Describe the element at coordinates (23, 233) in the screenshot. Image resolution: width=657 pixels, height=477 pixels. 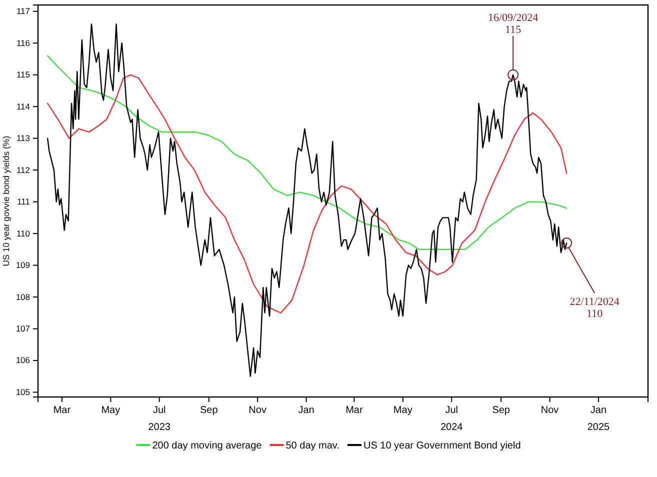
I see `y-tick-label: 110` at that location.